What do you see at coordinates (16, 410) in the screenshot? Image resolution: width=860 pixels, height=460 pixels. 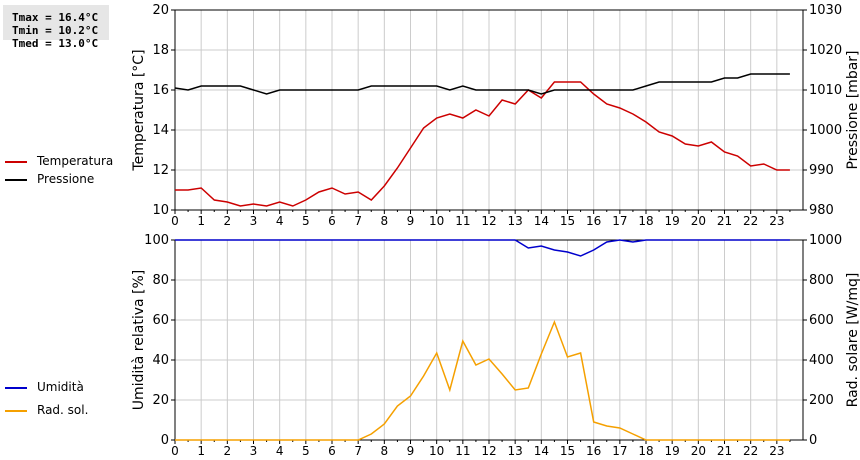 I see `legend-solar-swatch` at bounding box center [16, 410].